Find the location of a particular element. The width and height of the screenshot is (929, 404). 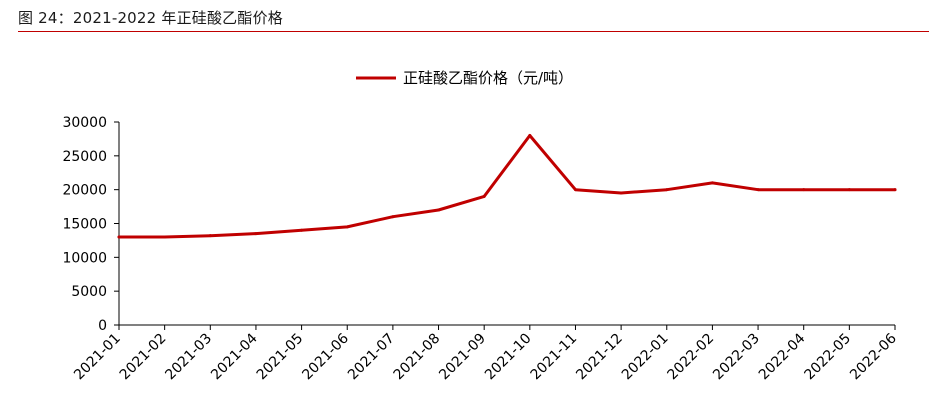

x-tick-label: 2022-01 is located at coordinates (645, 357).